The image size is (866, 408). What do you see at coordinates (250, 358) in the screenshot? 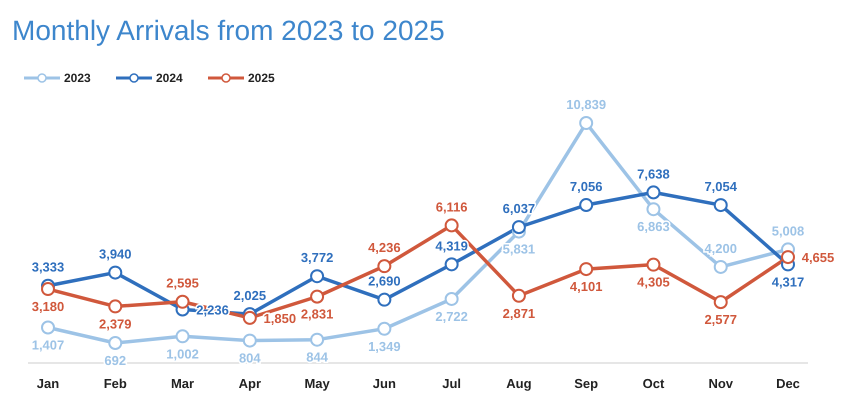
I see `data-label: 804` at bounding box center [250, 358].